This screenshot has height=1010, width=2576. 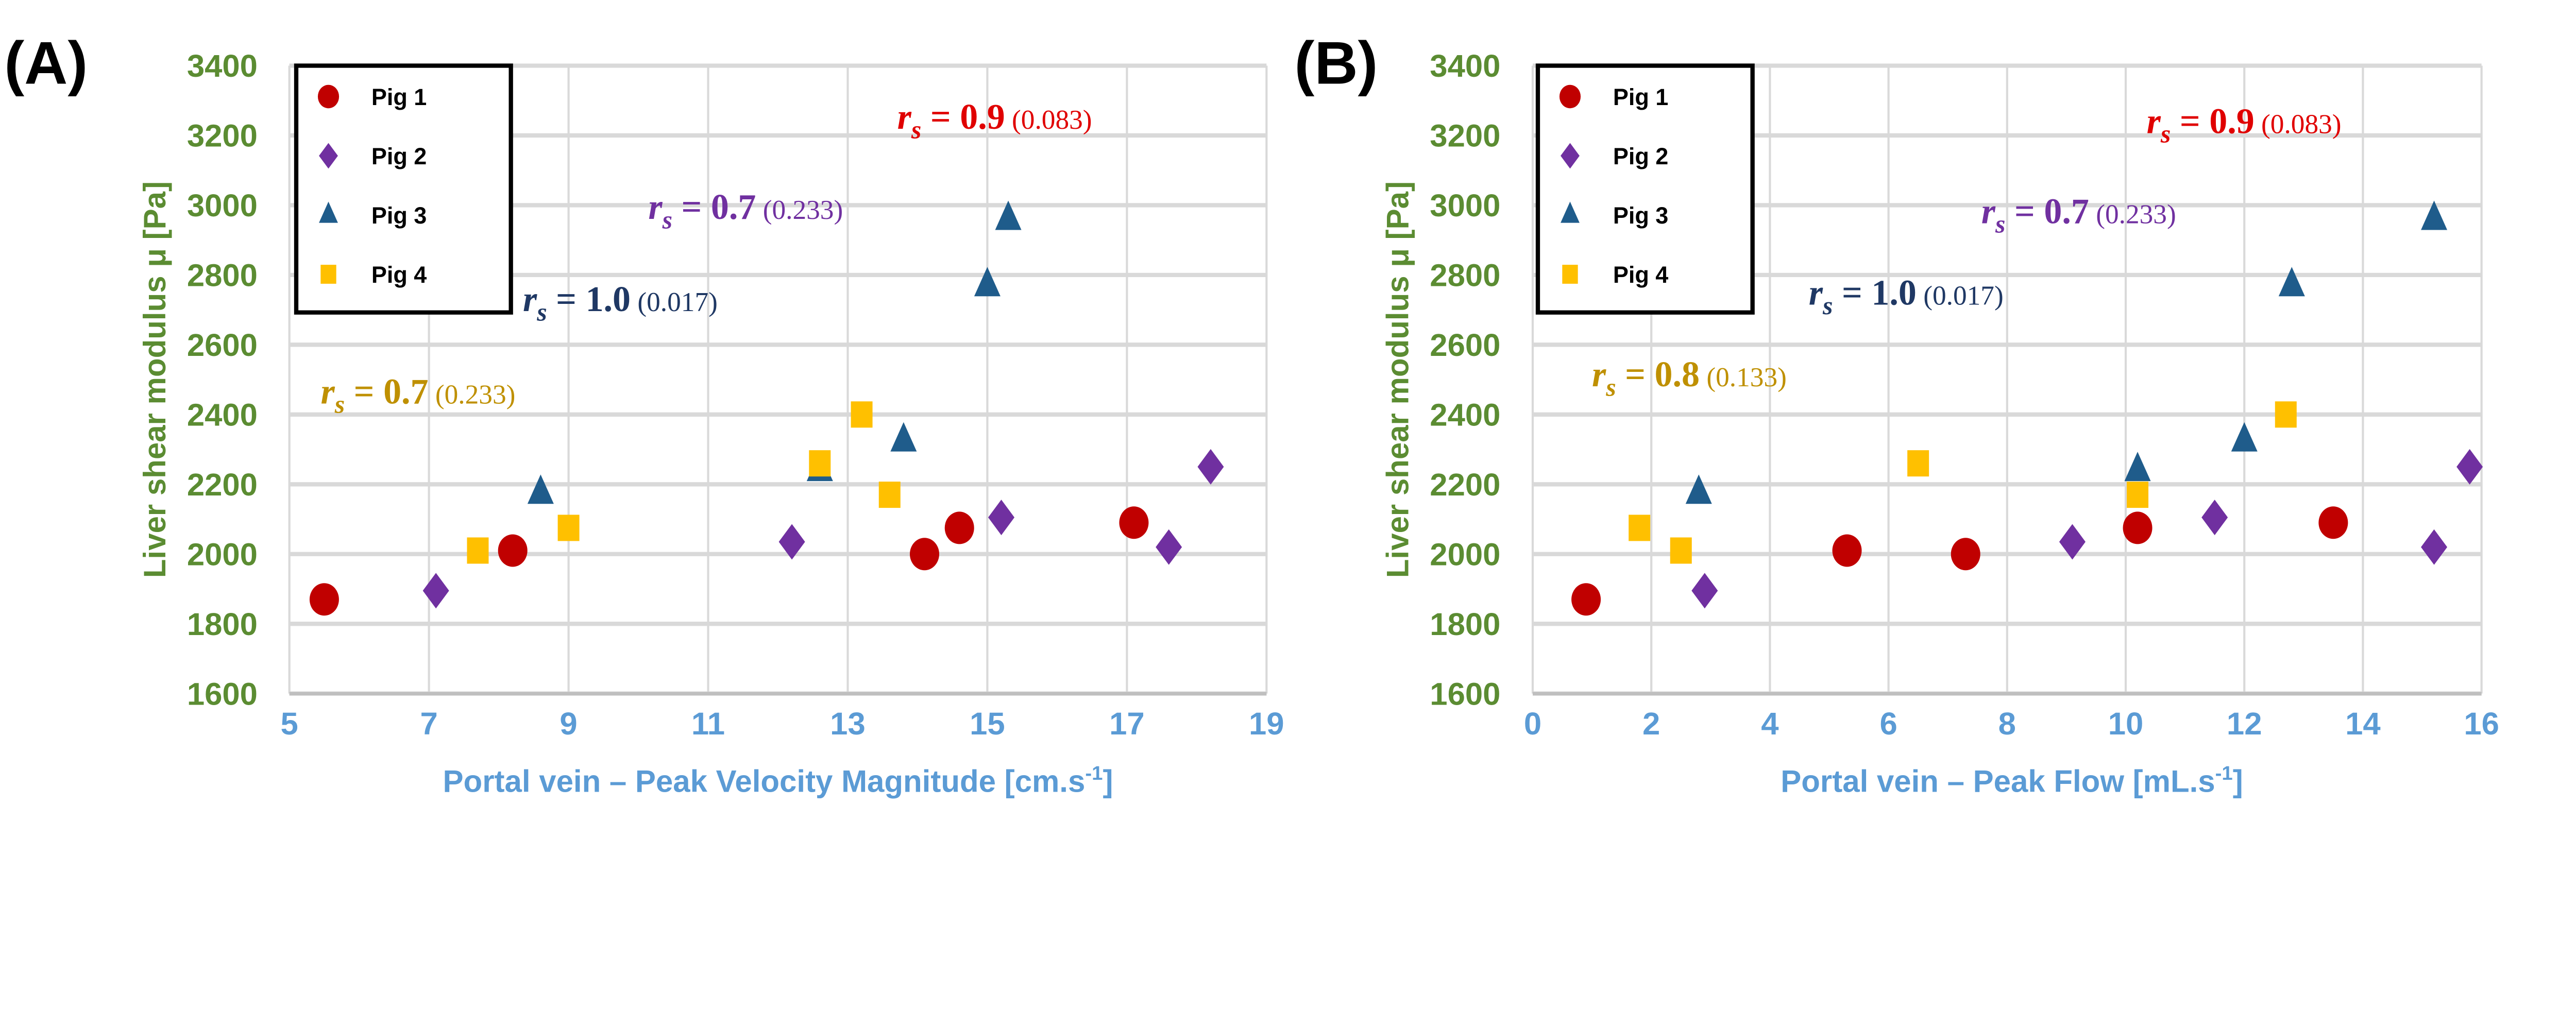 What do you see at coordinates (987, 724) in the screenshot?
I see `x-tick-label: 15` at bounding box center [987, 724].